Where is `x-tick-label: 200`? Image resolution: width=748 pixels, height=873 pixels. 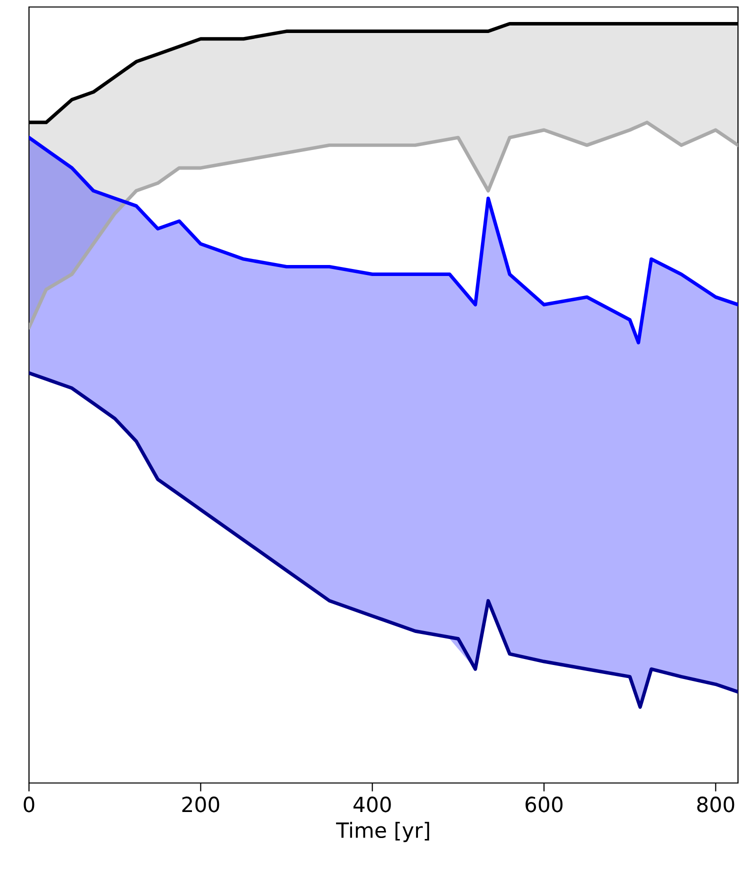
x-tick-label: 200 is located at coordinates (201, 804).